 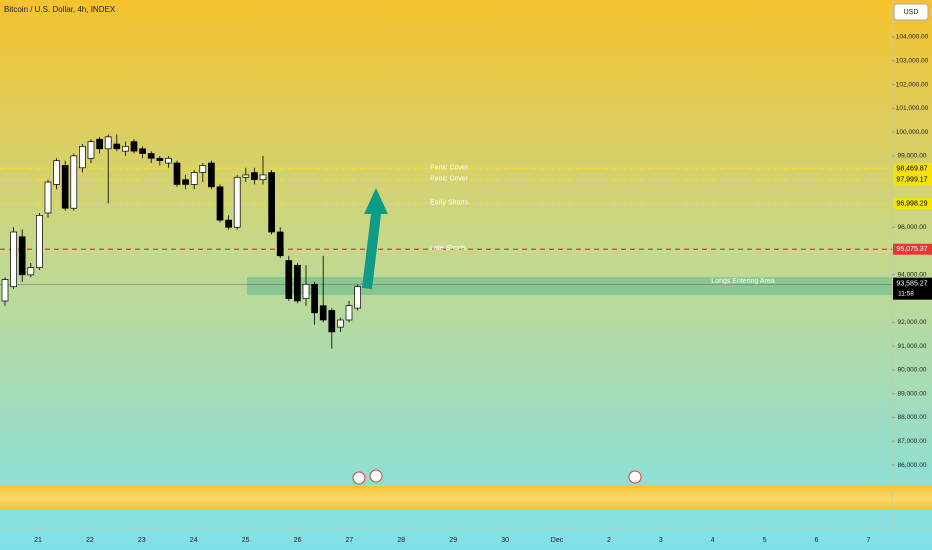 What do you see at coordinates (817, 540) in the screenshot?
I see `x-tick-label: 6` at bounding box center [817, 540].